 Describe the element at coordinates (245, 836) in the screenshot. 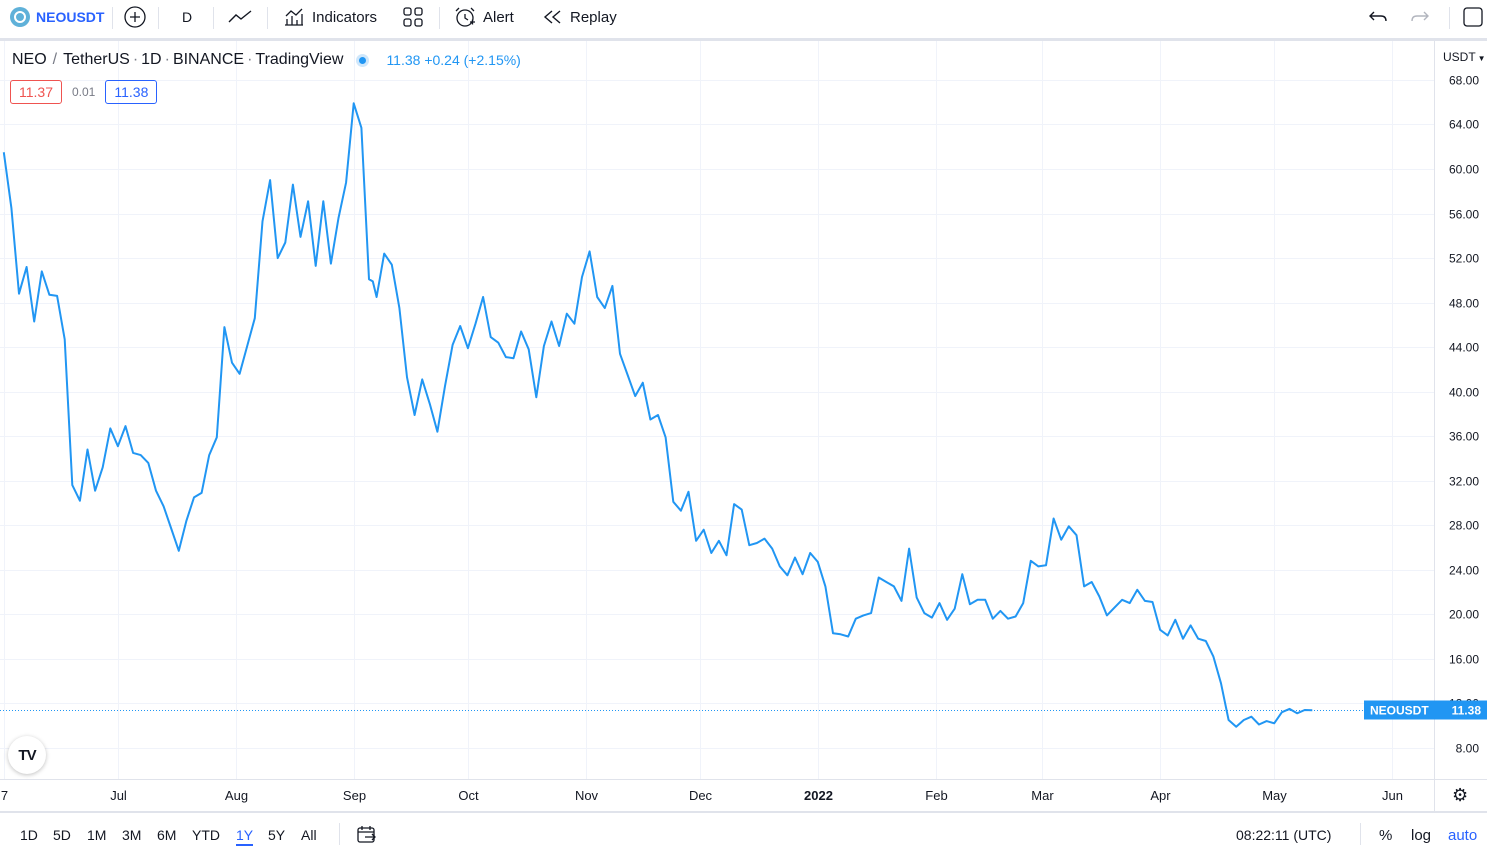

I see `range-button-1y: 1Y` at that location.